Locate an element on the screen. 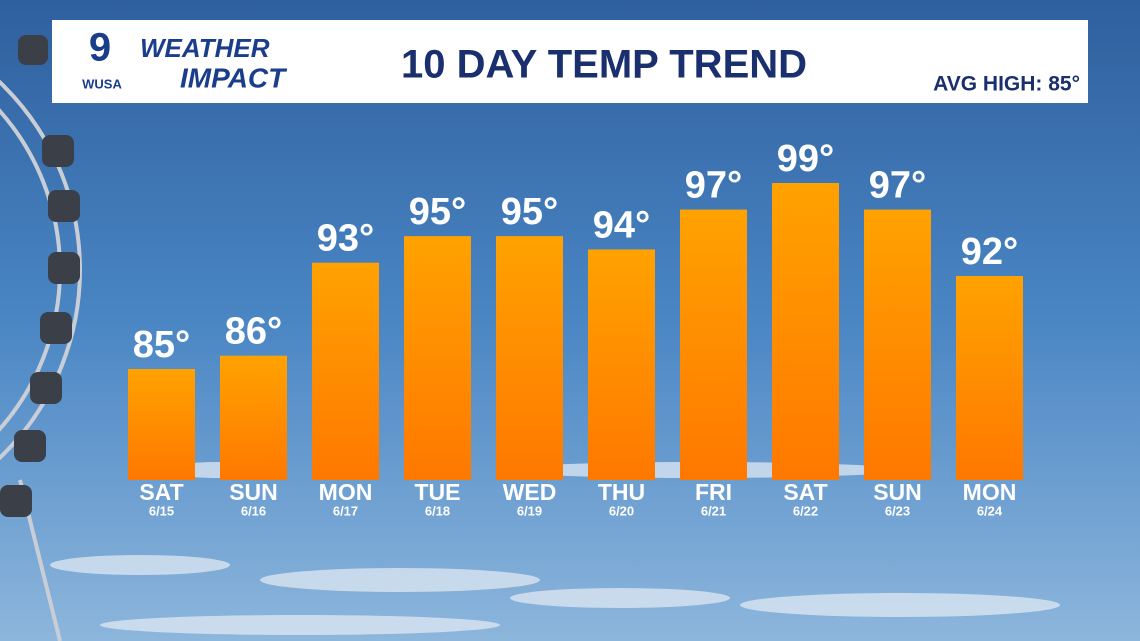  date-label: 6/15 is located at coordinates (161, 510).